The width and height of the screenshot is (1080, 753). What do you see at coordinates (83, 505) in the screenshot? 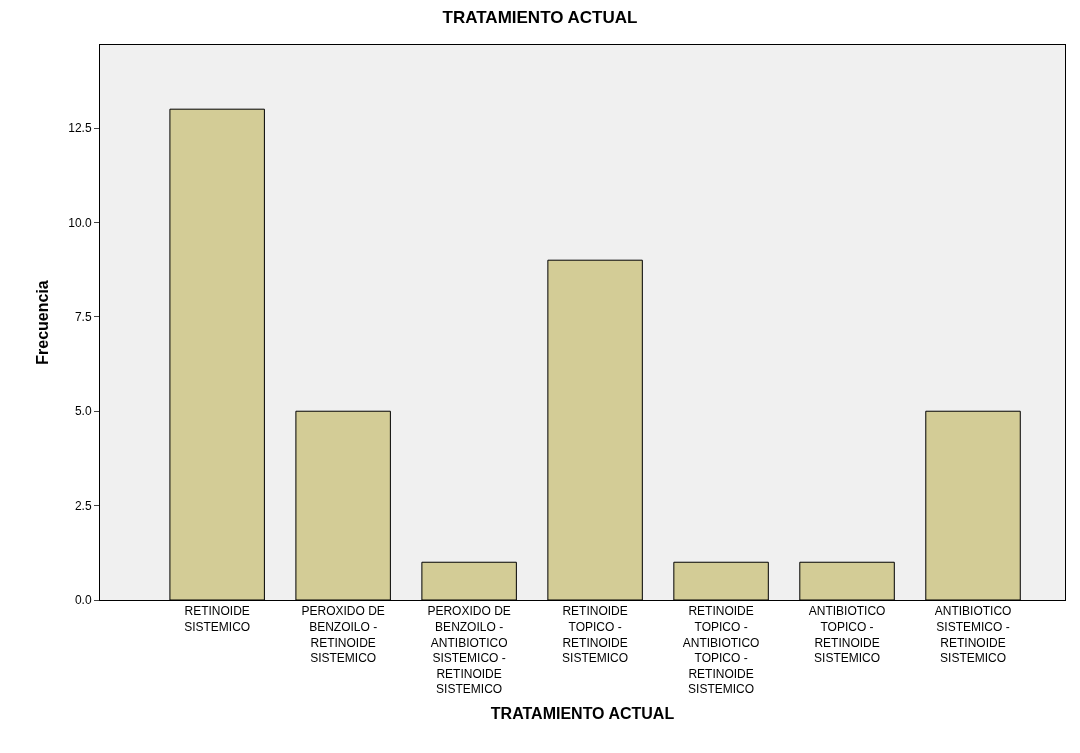
I see `y-tick-label: 2.5` at bounding box center [83, 505].